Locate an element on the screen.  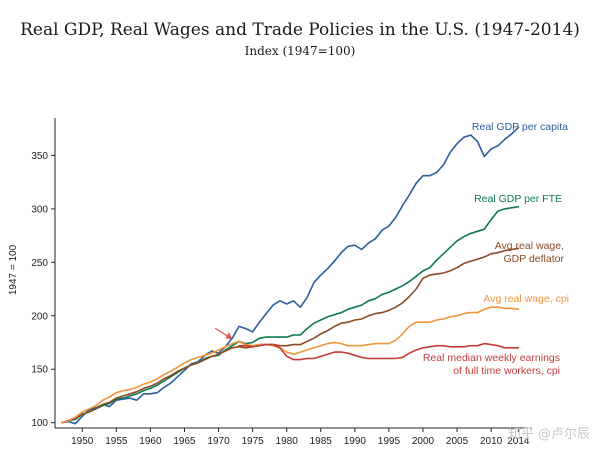
y-tick-label: 200 is located at coordinates (39, 316).